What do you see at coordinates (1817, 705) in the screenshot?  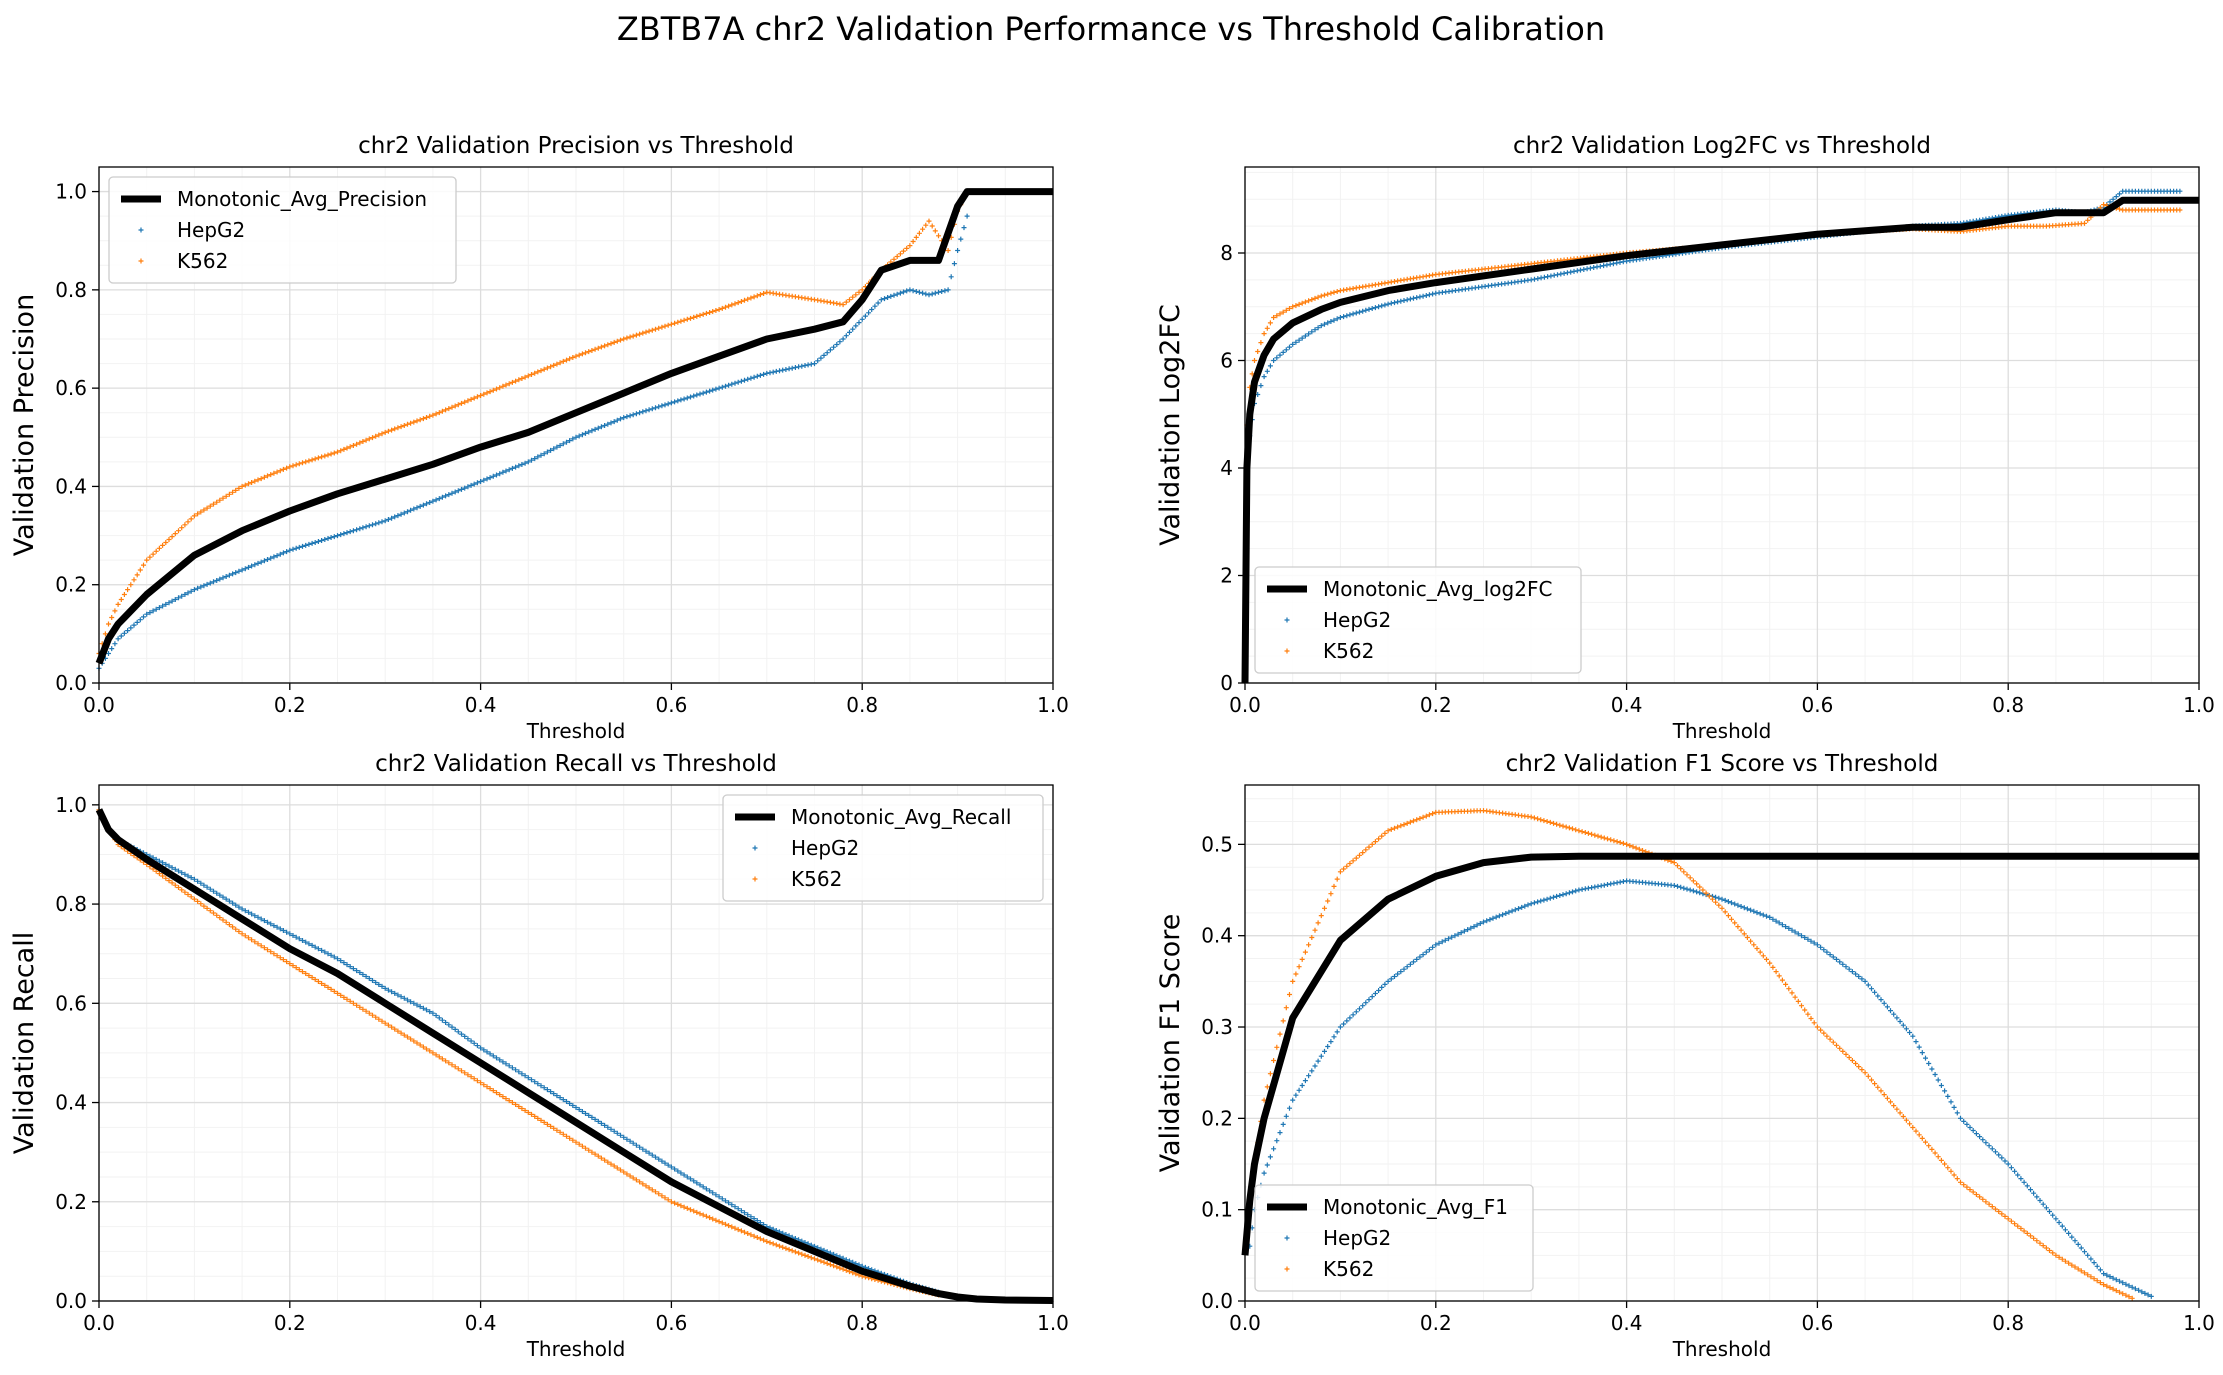 I see `log2fc-xtick-label: 0.6` at bounding box center [1817, 705].